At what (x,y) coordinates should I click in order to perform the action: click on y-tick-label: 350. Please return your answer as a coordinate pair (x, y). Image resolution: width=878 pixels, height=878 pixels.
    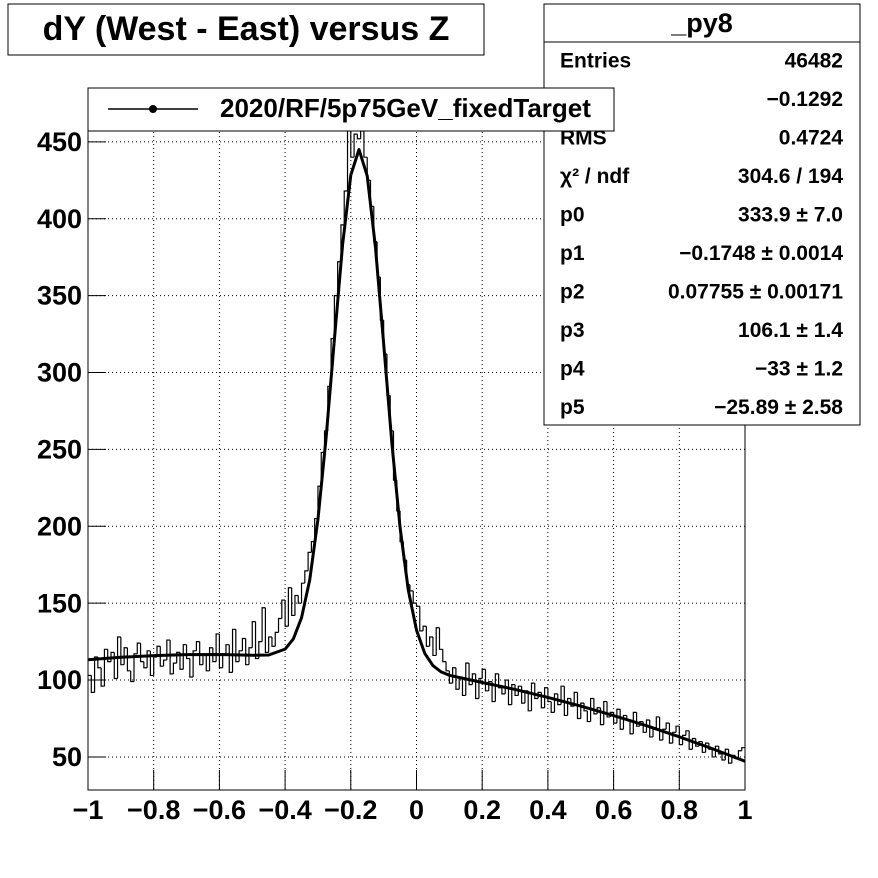
    Looking at the image, I should click on (59, 296).